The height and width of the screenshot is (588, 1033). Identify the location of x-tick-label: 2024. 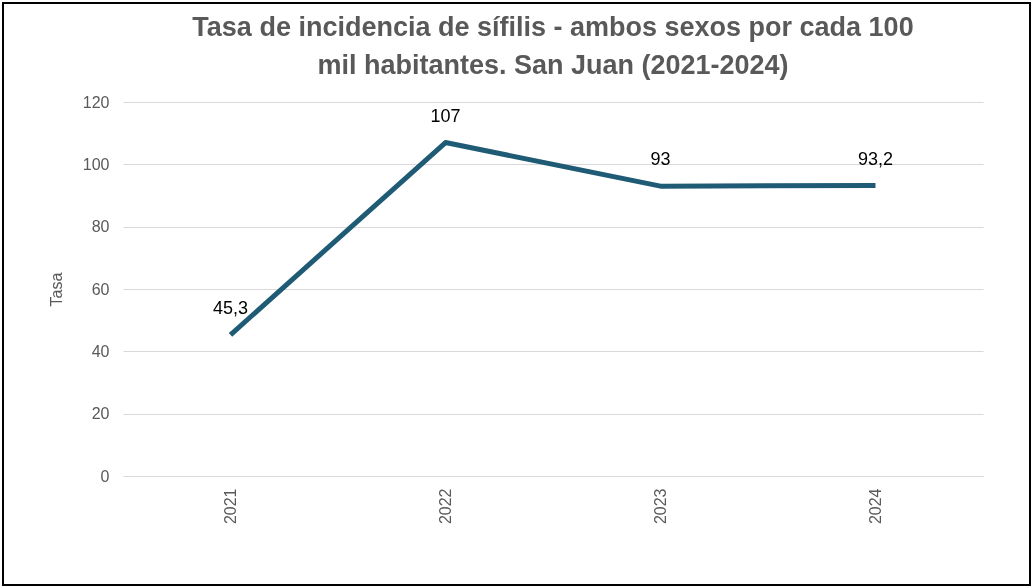
(875, 506).